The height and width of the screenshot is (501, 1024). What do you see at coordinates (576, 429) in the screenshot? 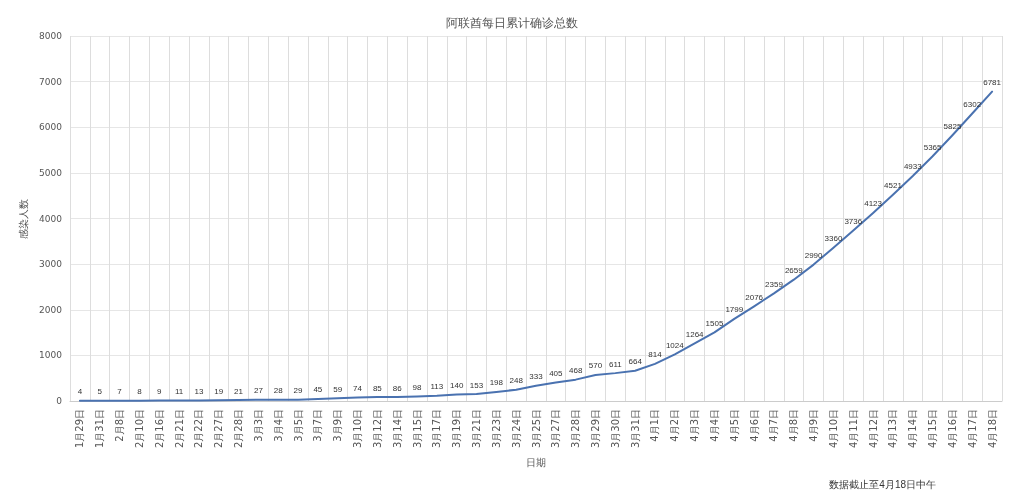
I see `x-tick-label: 3月28日` at bounding box center [576, 429].